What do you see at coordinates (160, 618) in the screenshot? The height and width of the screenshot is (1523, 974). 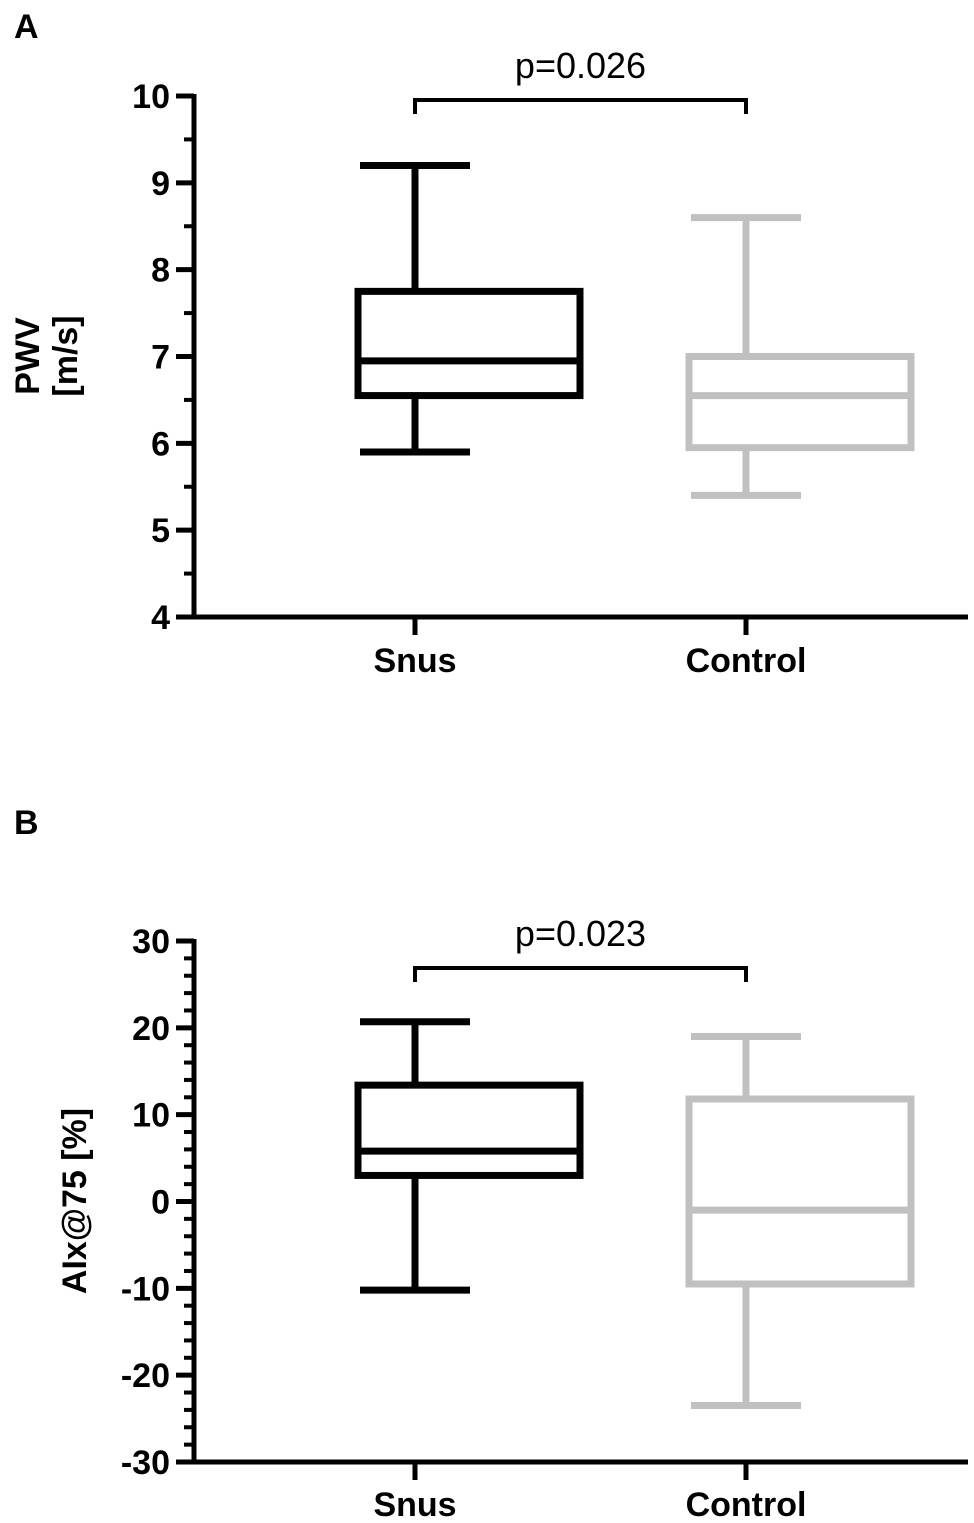 I see `y-tick-label: 4` at bounding box center [160, 618].